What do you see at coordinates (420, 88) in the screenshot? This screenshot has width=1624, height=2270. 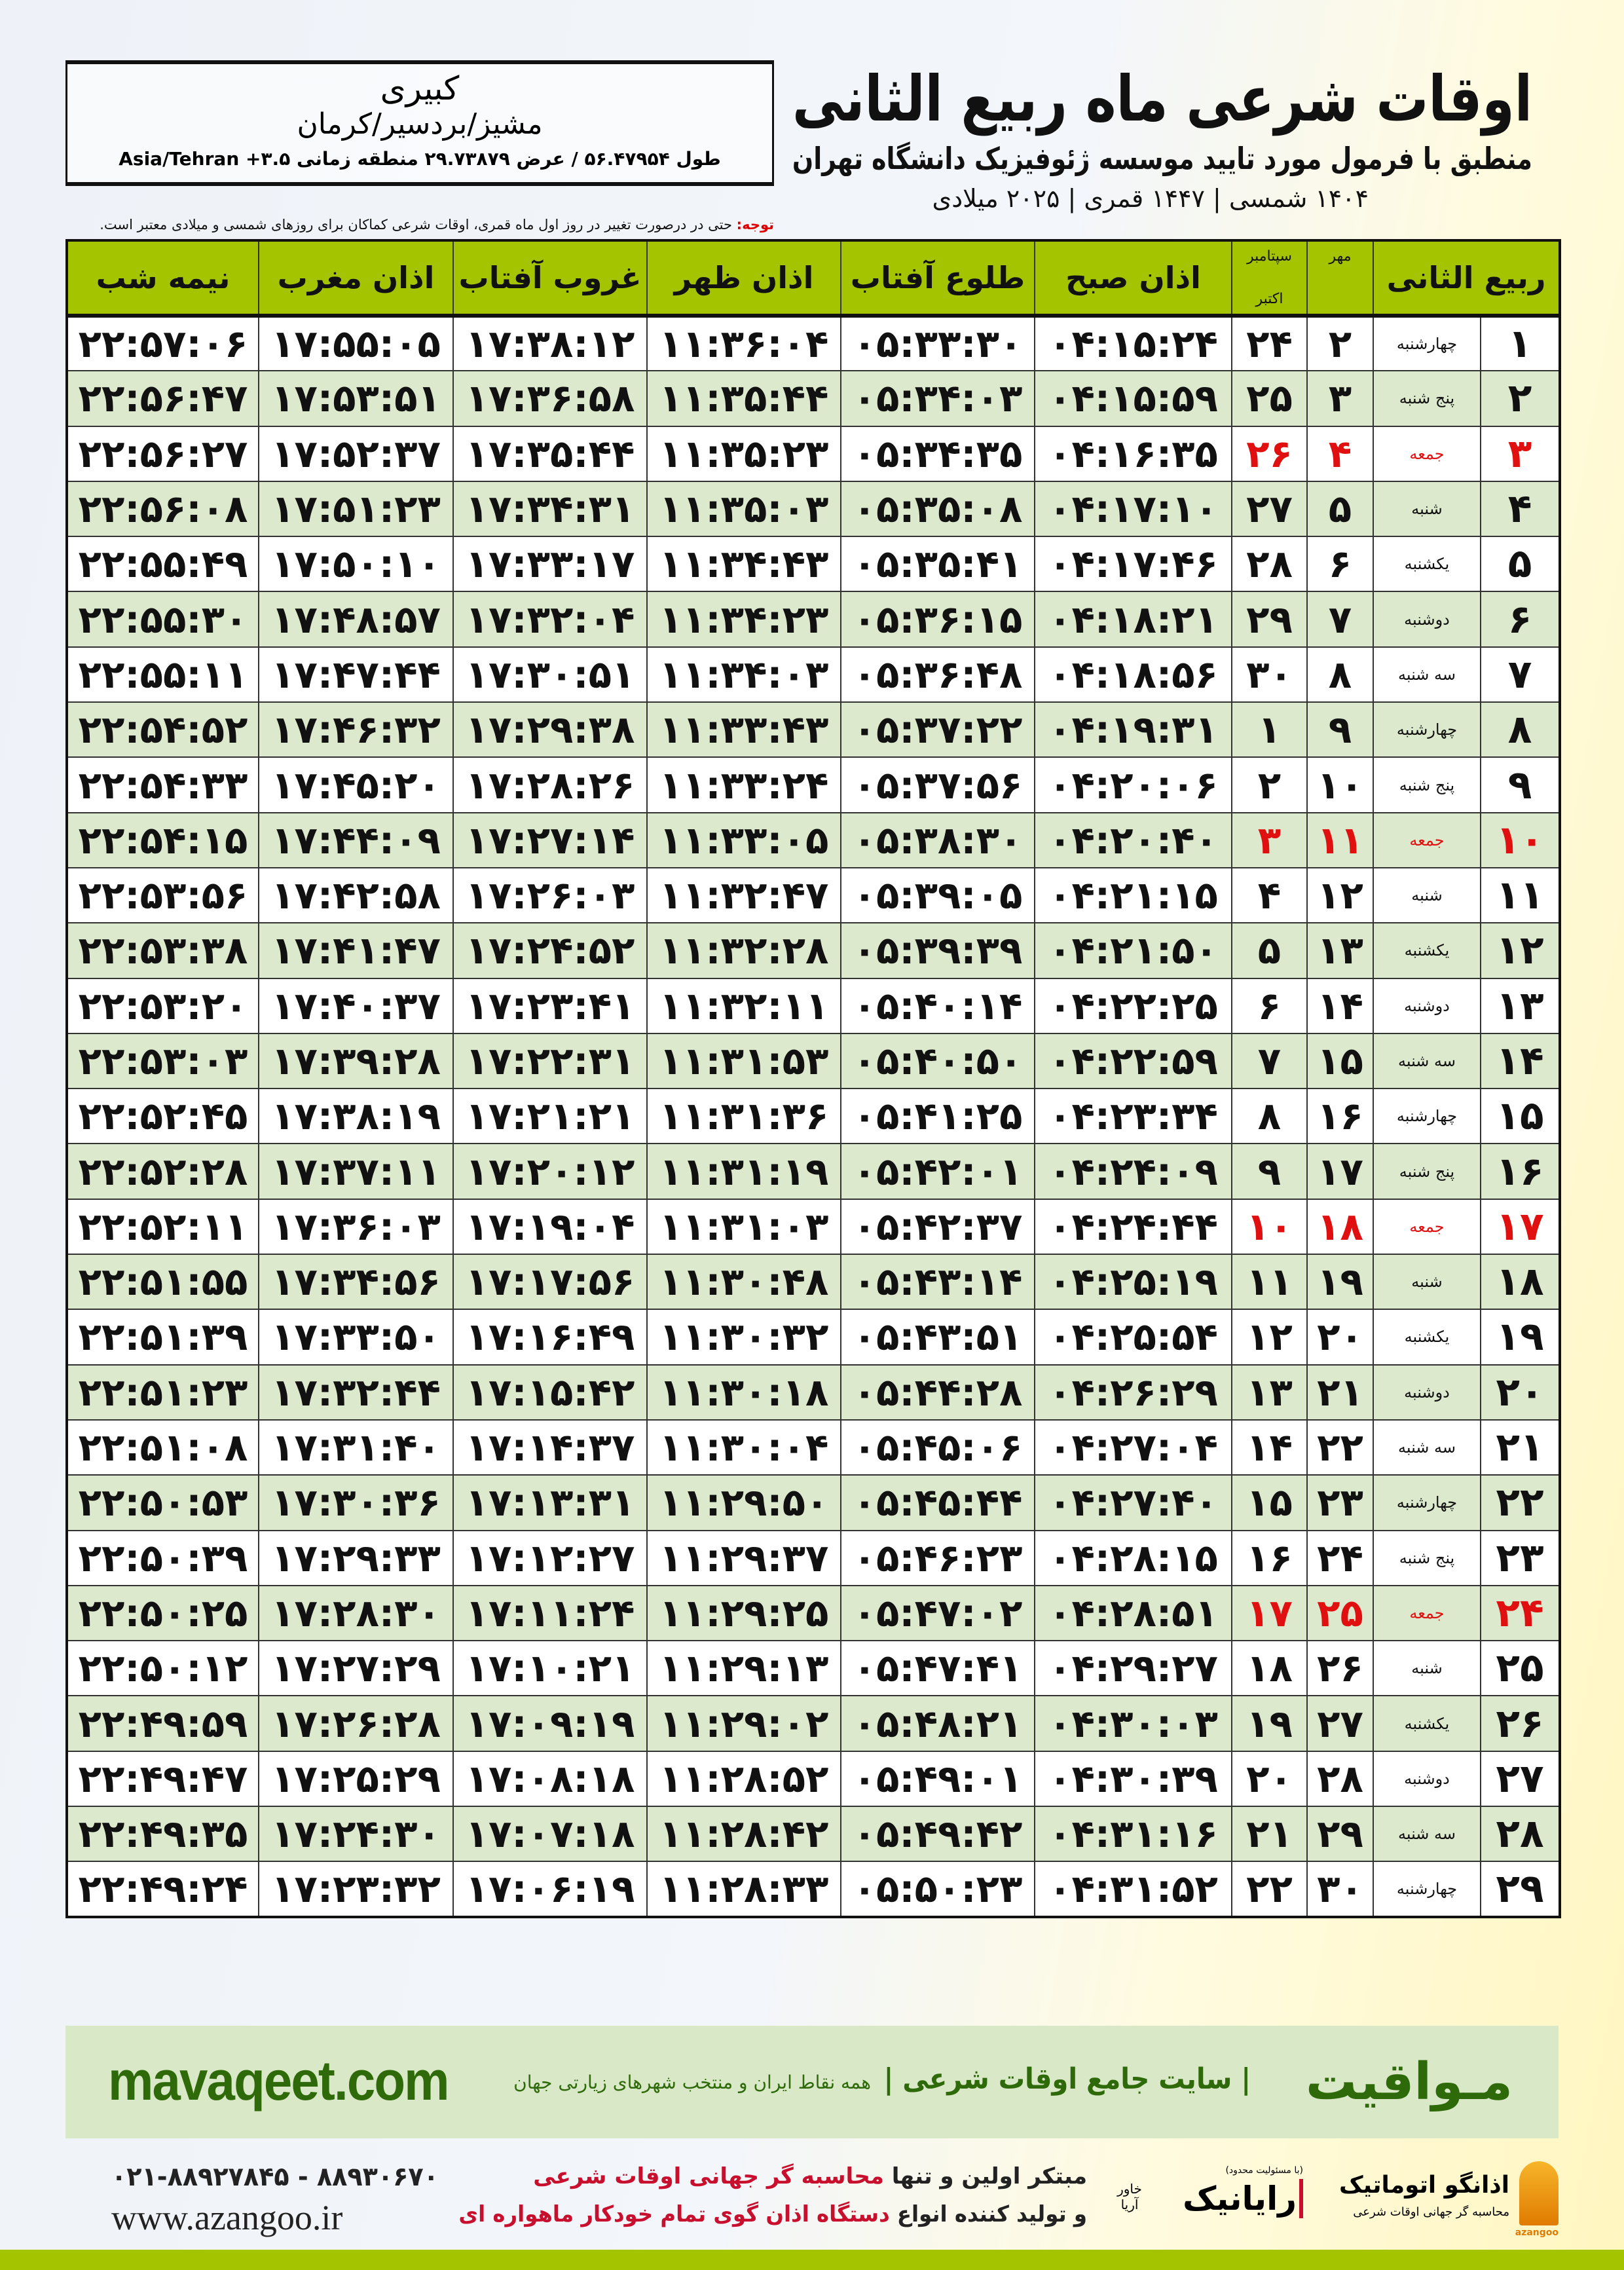 I see `city-name: کبیری` at bounding box center [420, 88].